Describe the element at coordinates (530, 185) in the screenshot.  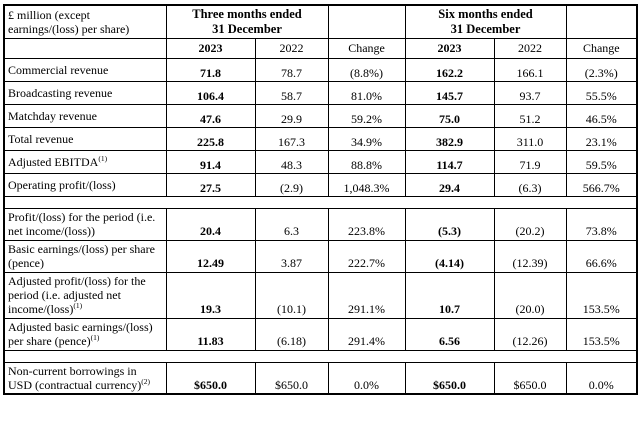
I see `cell-value: (6.3)` at that location.